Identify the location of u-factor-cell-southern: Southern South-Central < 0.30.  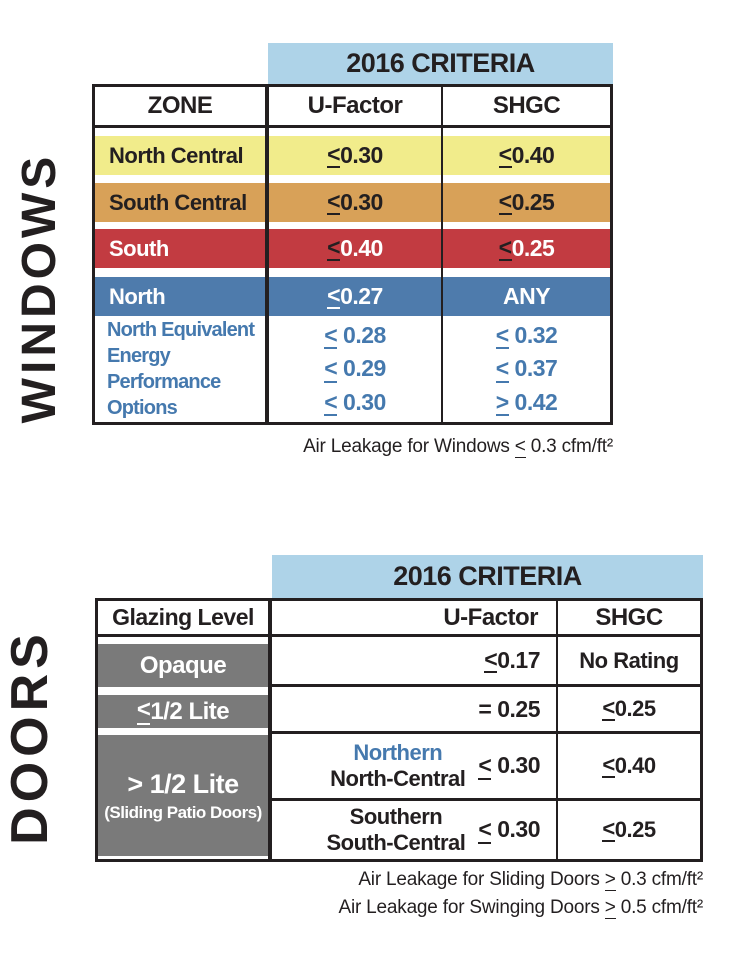
(414, 830).